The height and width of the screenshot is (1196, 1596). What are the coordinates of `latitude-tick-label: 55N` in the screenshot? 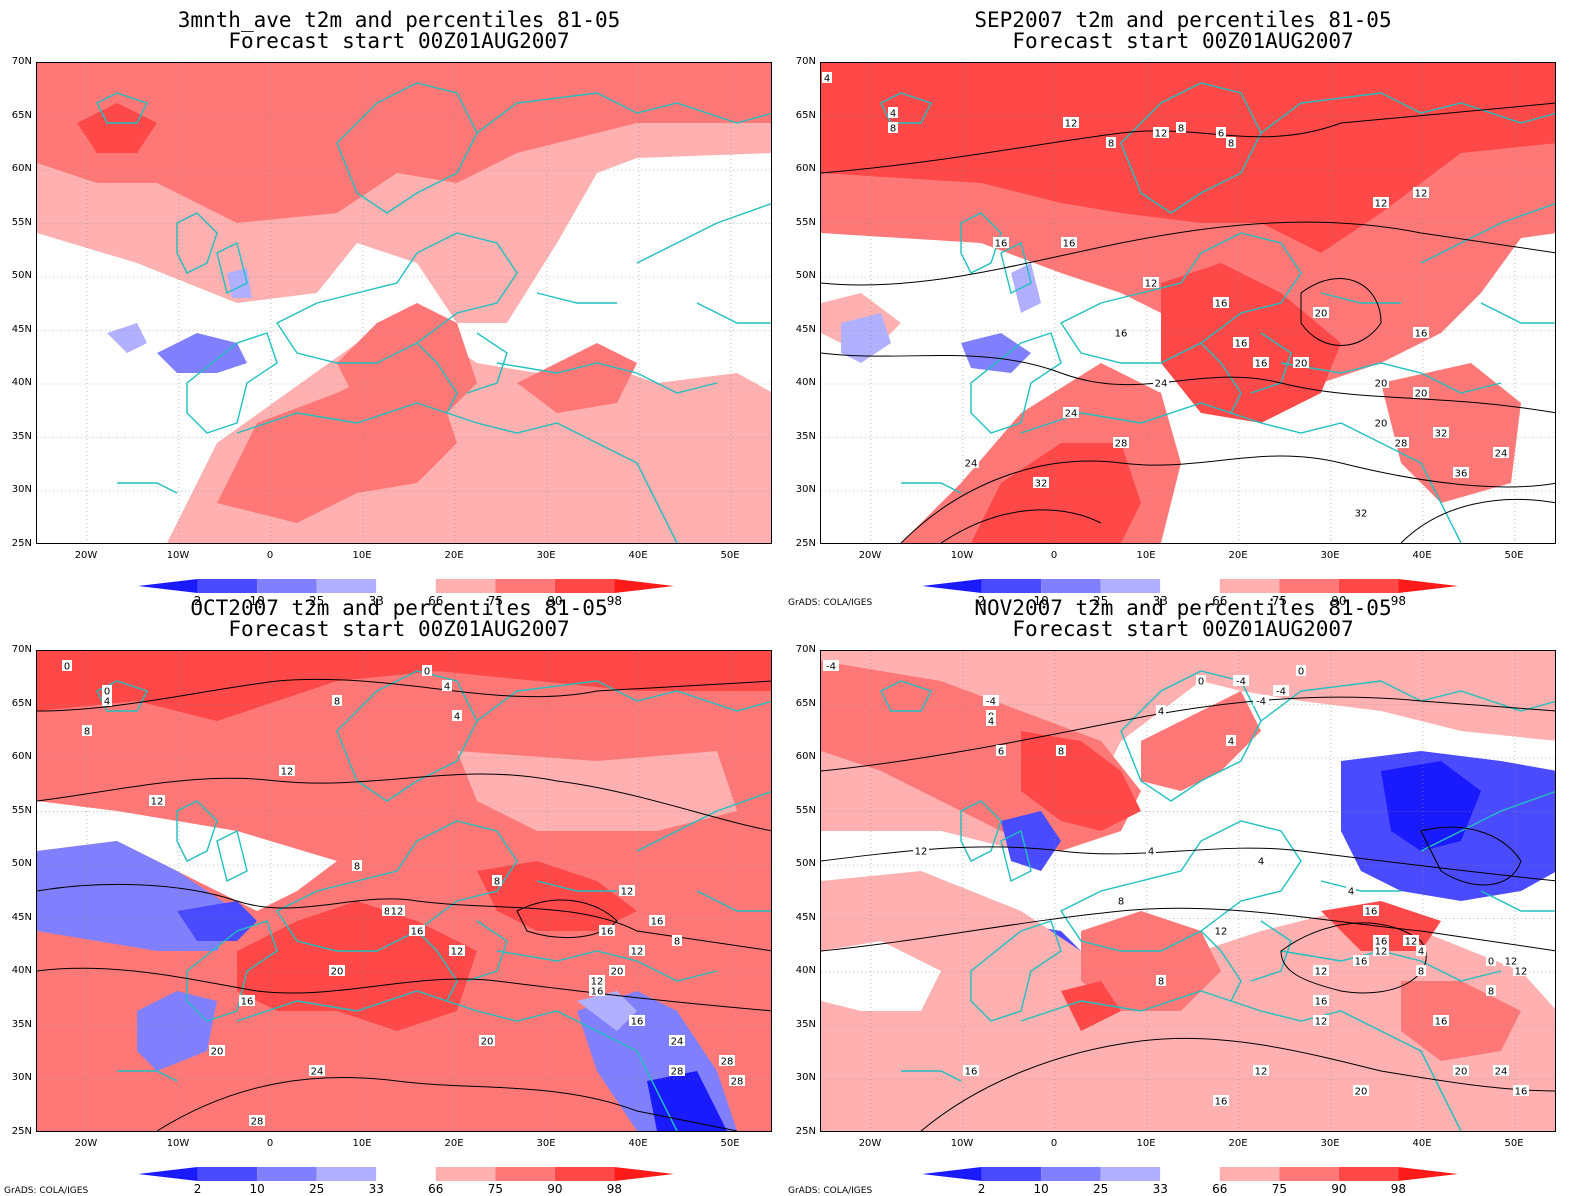 It's located at (21, 222).